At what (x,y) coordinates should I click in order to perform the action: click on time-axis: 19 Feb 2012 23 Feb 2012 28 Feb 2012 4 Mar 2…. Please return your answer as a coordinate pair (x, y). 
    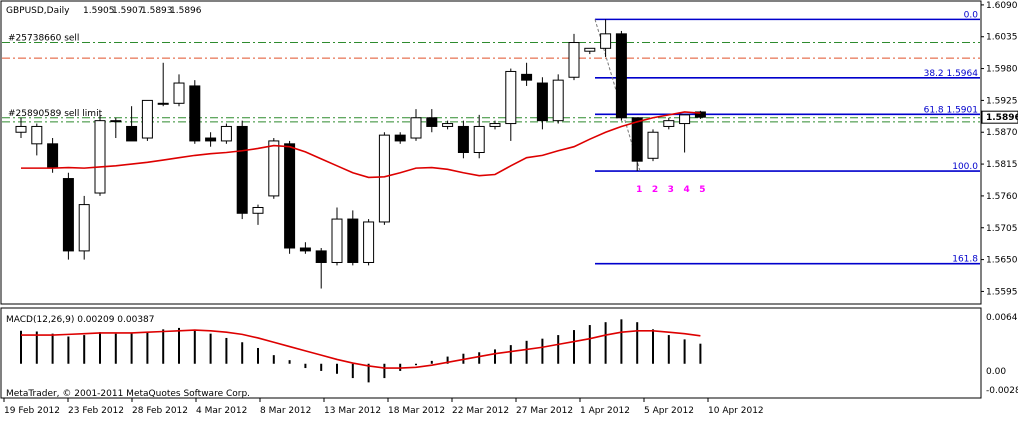
    Looking at the image, I should click on (383, 407).